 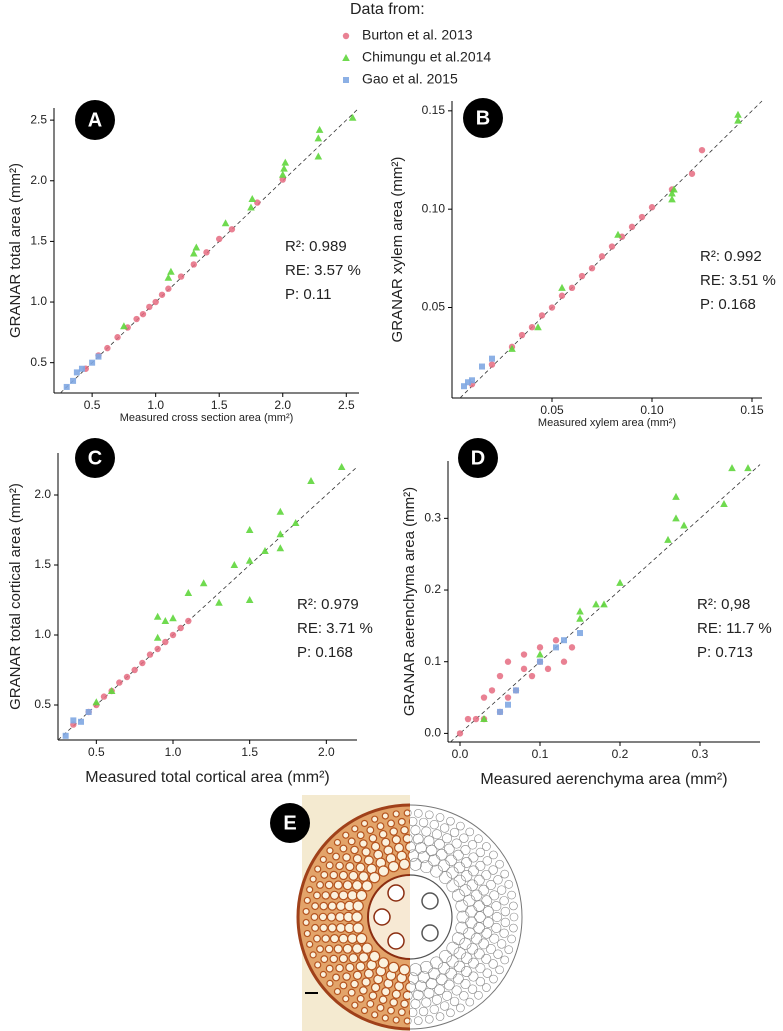 I want to click on schematic, so click(x=466, y=917).